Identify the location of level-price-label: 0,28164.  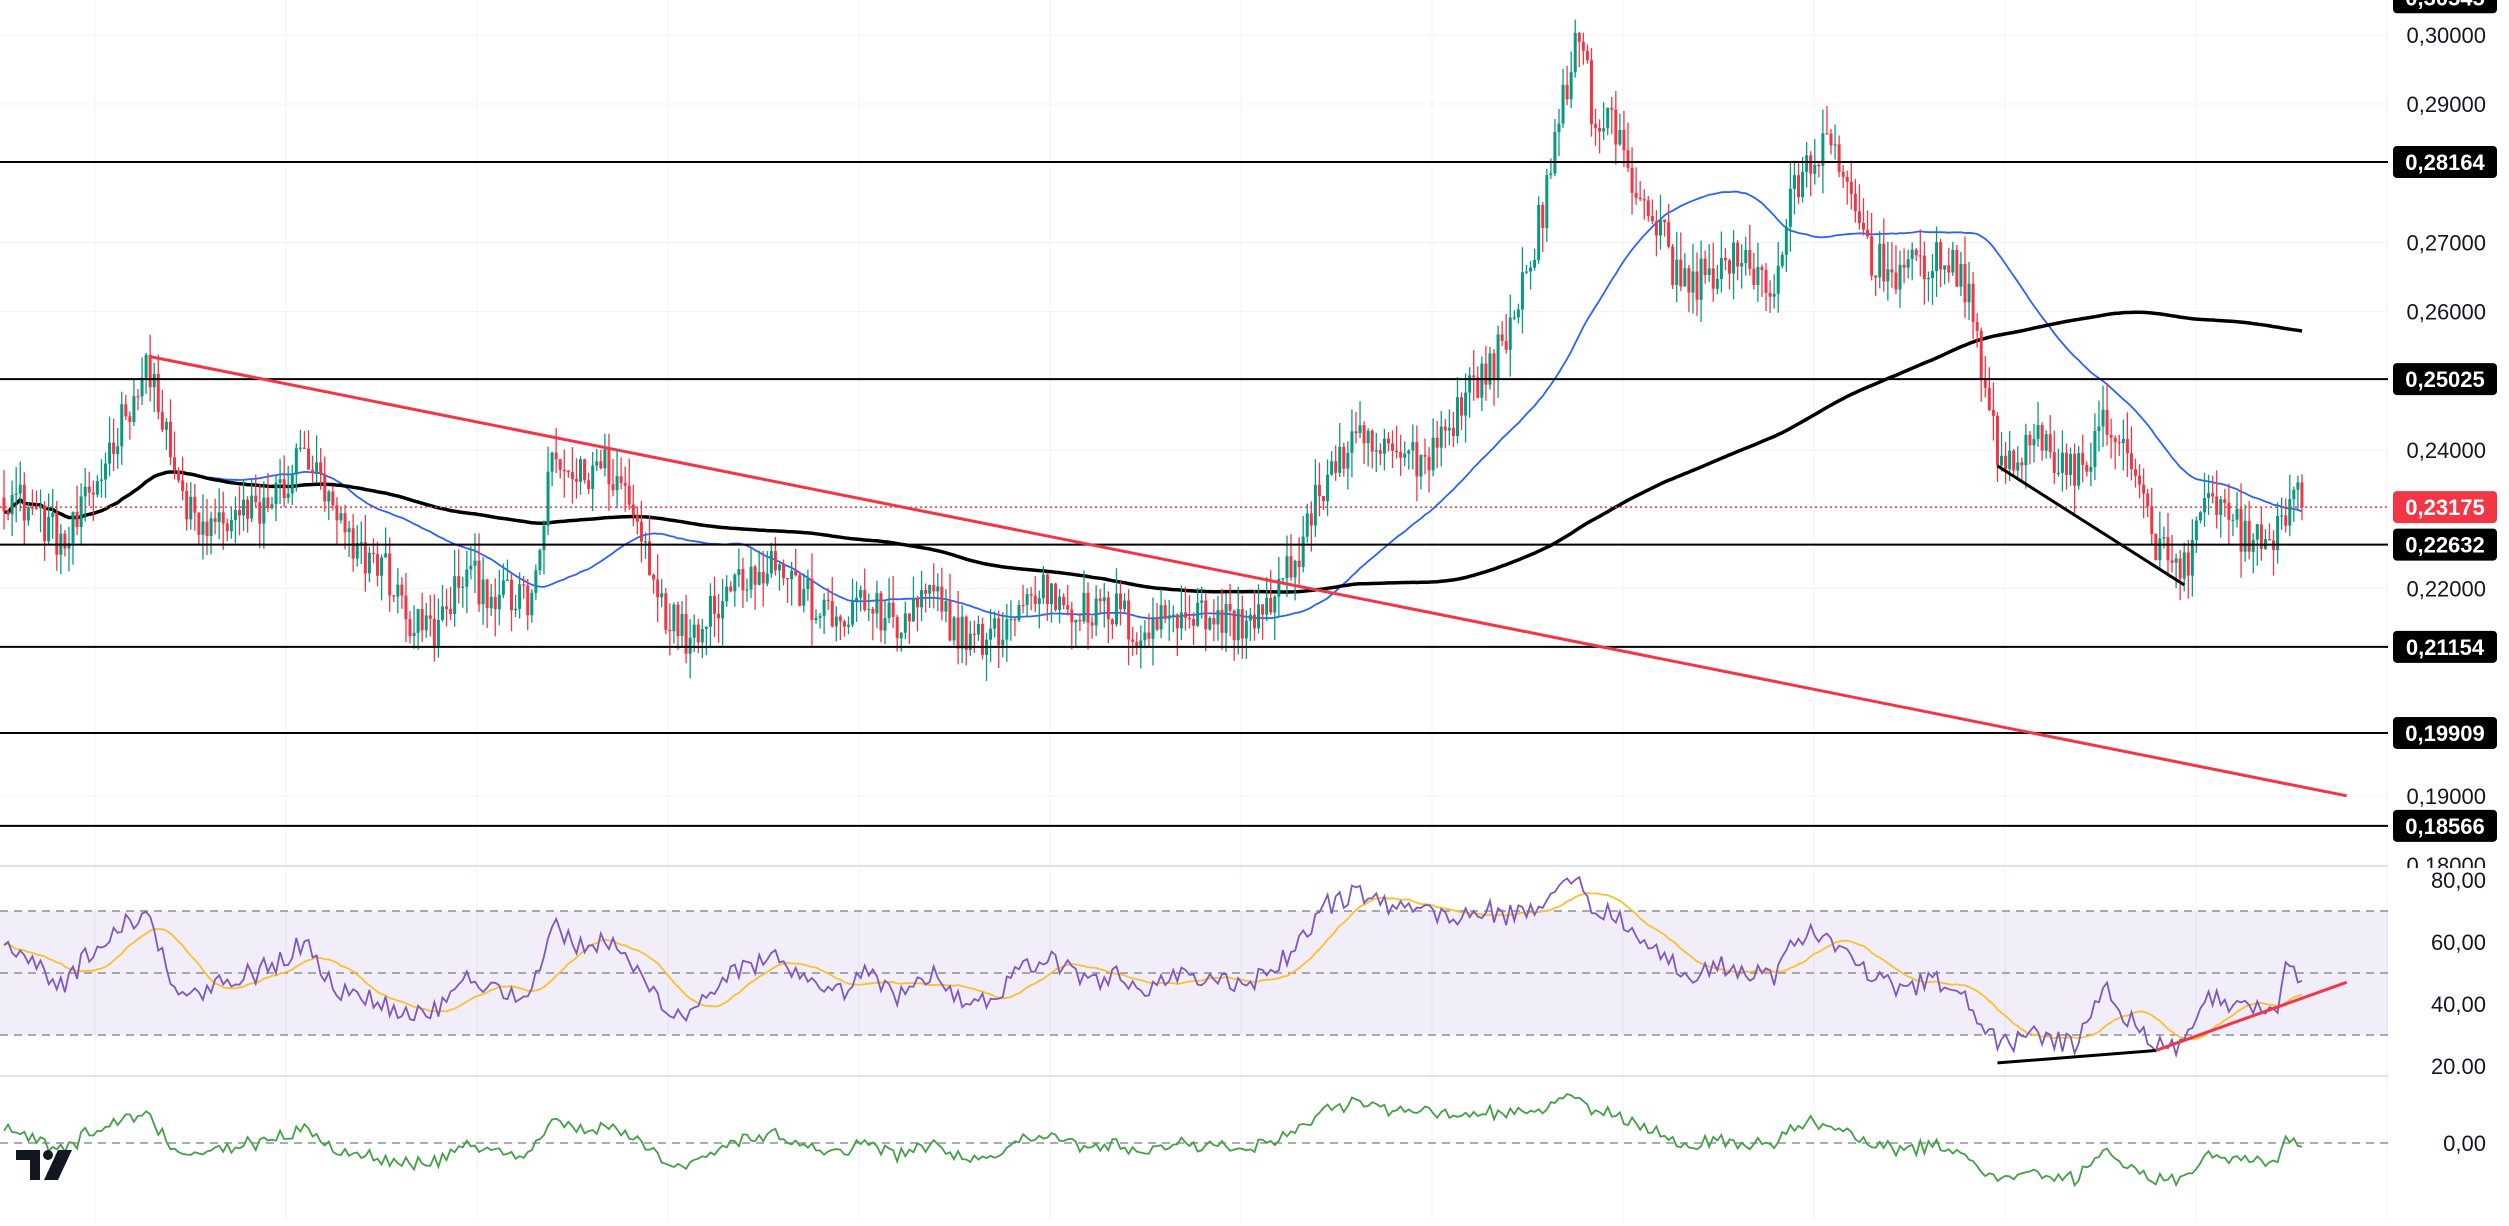
(2445, 161).